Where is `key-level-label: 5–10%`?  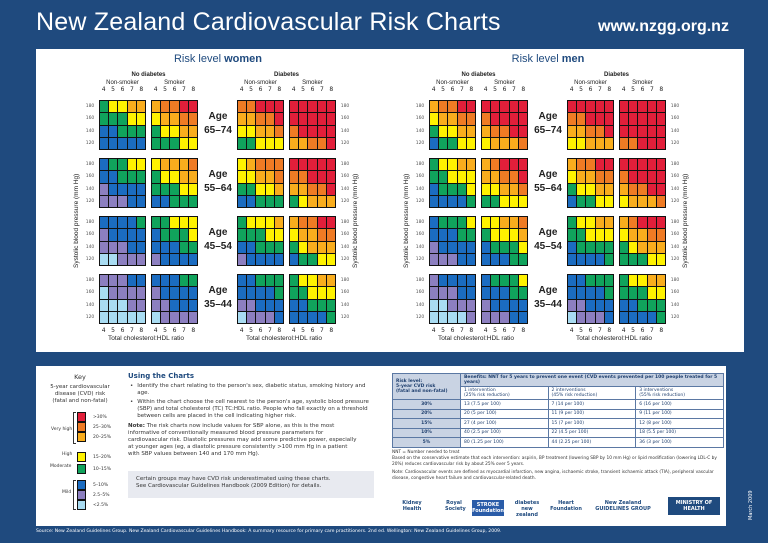
key-level-label: 5–10% is located at coordinates (101, 485).